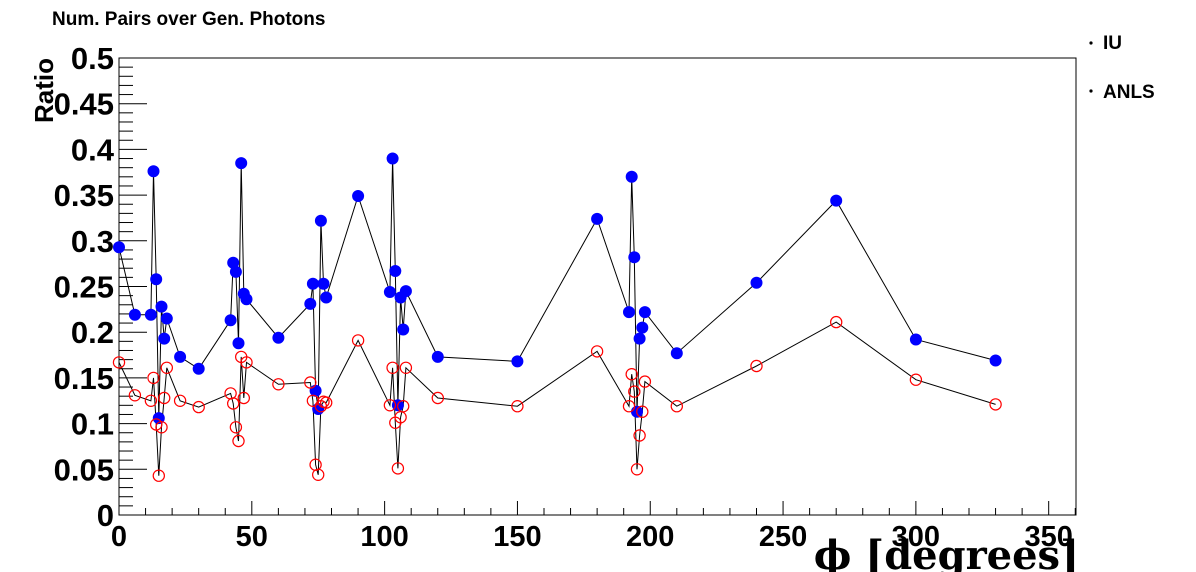 The height and width of the screenshot is (572, 1196). Describe the element at coordinates (188, 19) in the screenshot. I see `chart-title: Num. Pairs over Gen. Photons` at that location.